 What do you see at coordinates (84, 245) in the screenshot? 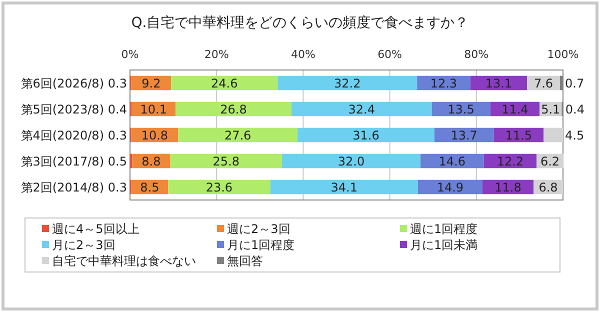
I see `legend-label: 月に2～3回` at bounding box center [84, 245].